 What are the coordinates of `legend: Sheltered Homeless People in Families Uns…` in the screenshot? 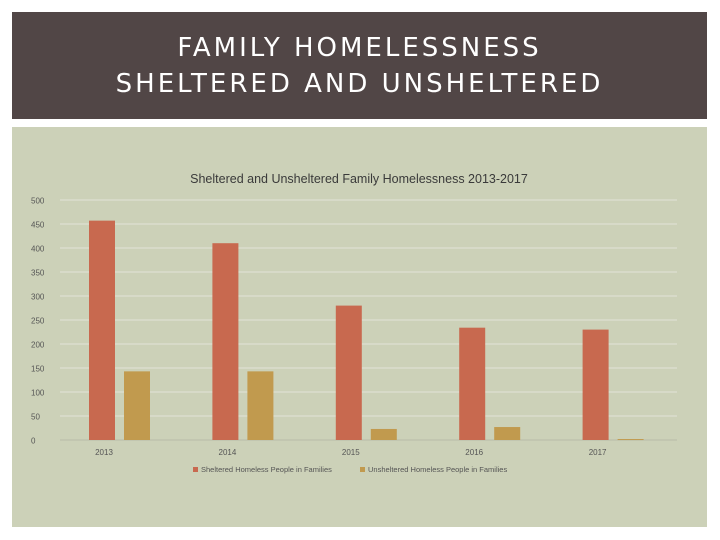 It's located at (350, 469).